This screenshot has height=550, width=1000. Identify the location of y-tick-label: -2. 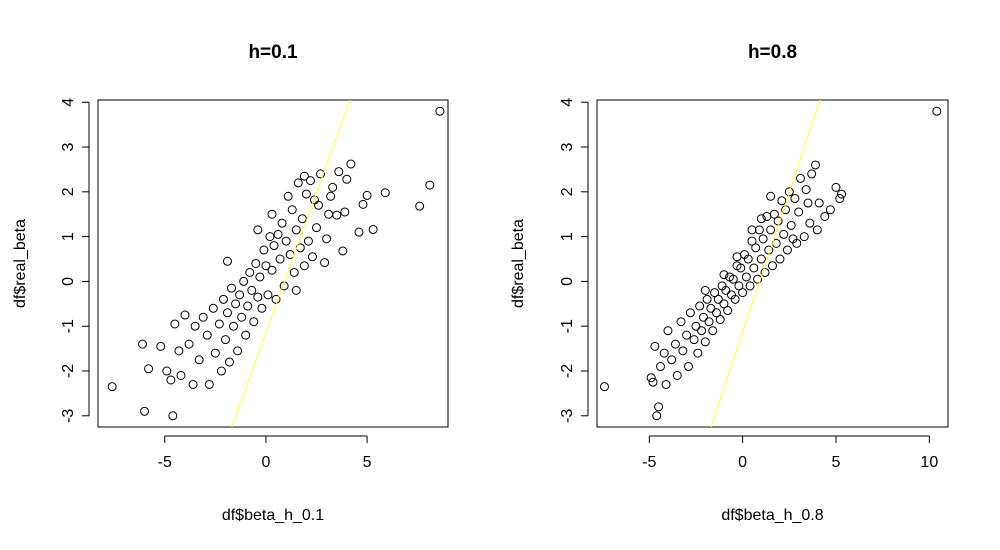
(567, 371).